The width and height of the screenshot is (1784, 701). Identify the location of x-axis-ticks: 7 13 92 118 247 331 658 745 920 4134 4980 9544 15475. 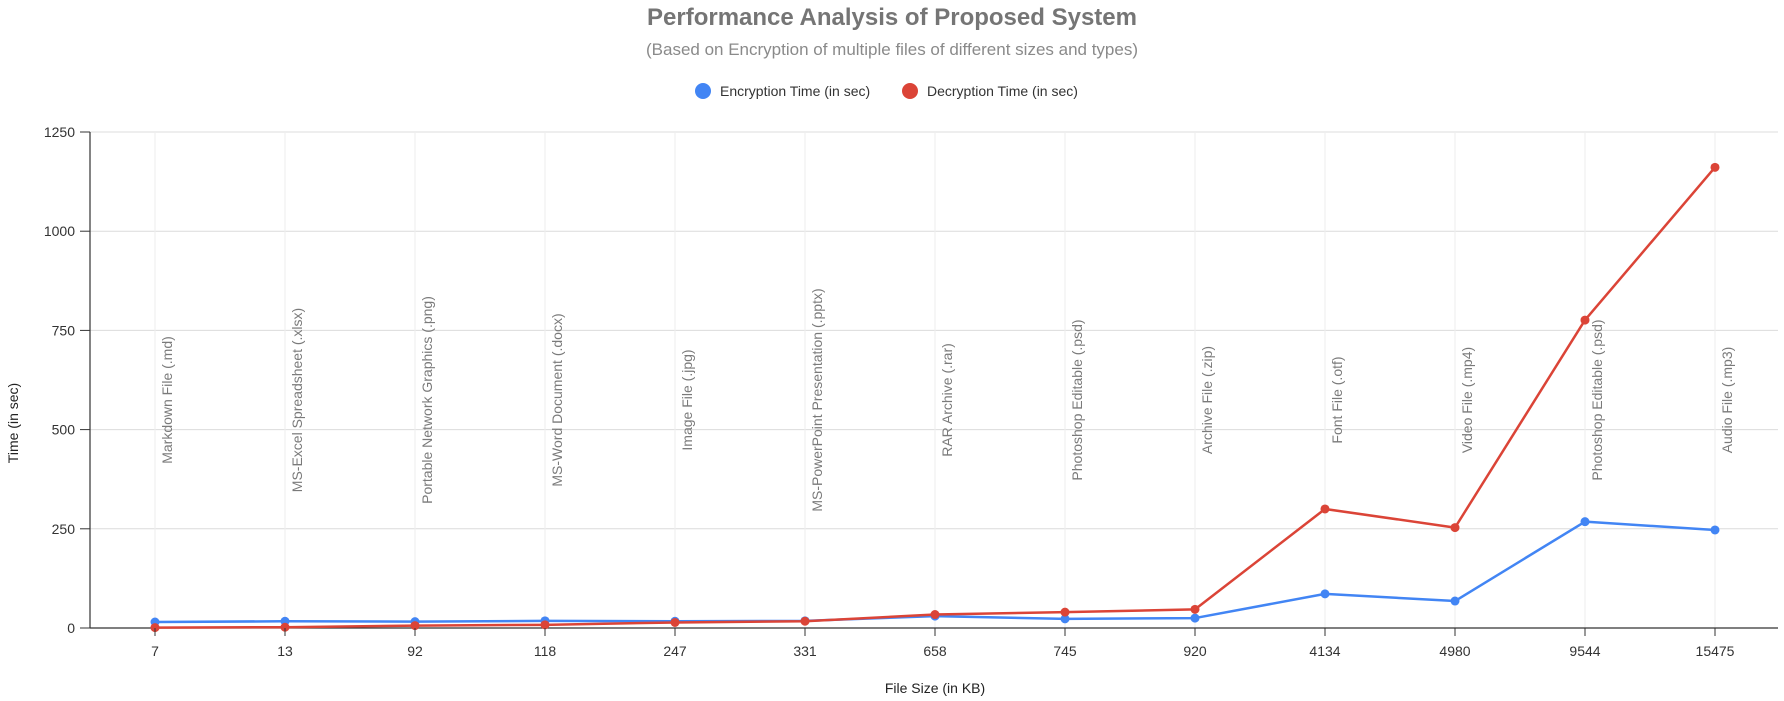
(943, 643).